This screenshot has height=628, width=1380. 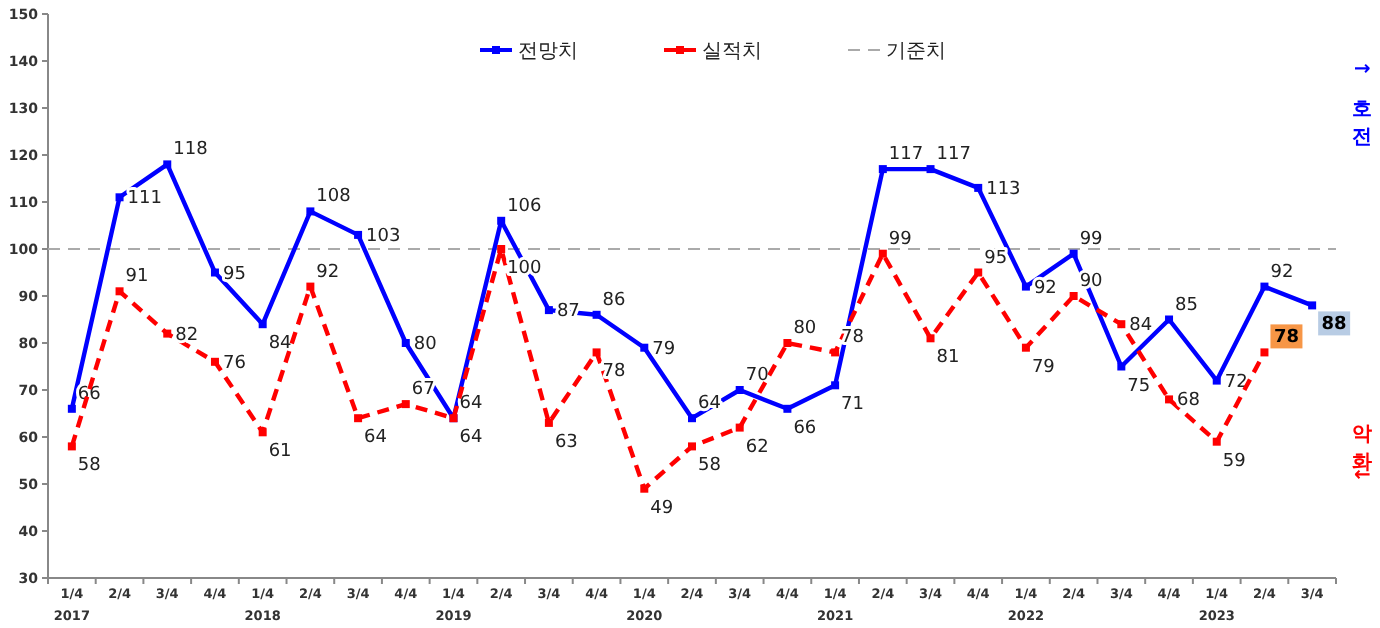 What do you see at coordinates (1186, 305) in the screenshot?
I see `data-label: 85` at bounding box center [1186, 305].